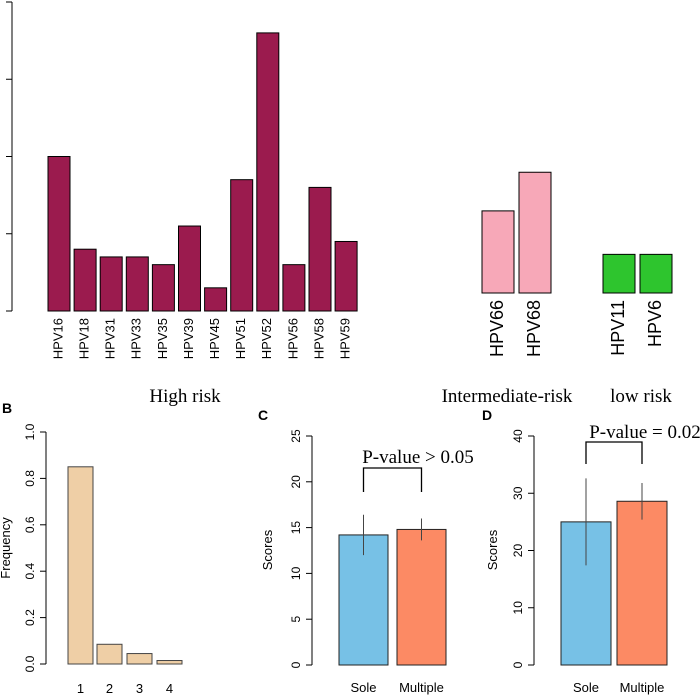  Describe the element at coordinates (214, 338) in the screenshot. I see `x-label-hpv45: HPV45` at that location.